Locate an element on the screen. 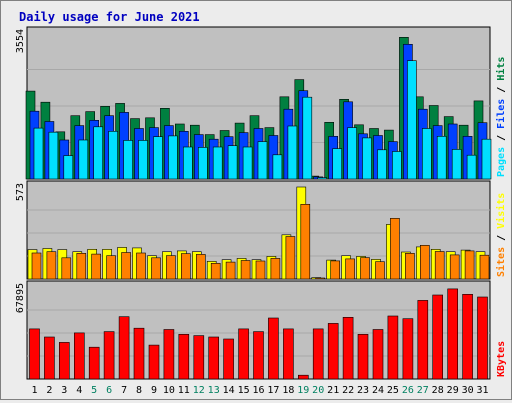 The image size is (512, 403). x-tick-label-14: 14 is located at coordinates (229, 390).